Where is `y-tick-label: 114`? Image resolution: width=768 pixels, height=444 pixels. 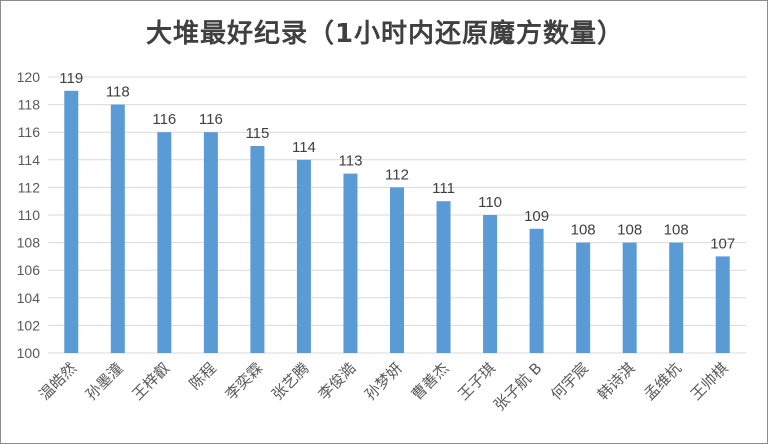 y-tick-label: 114 is located at coordinates (29, 160).